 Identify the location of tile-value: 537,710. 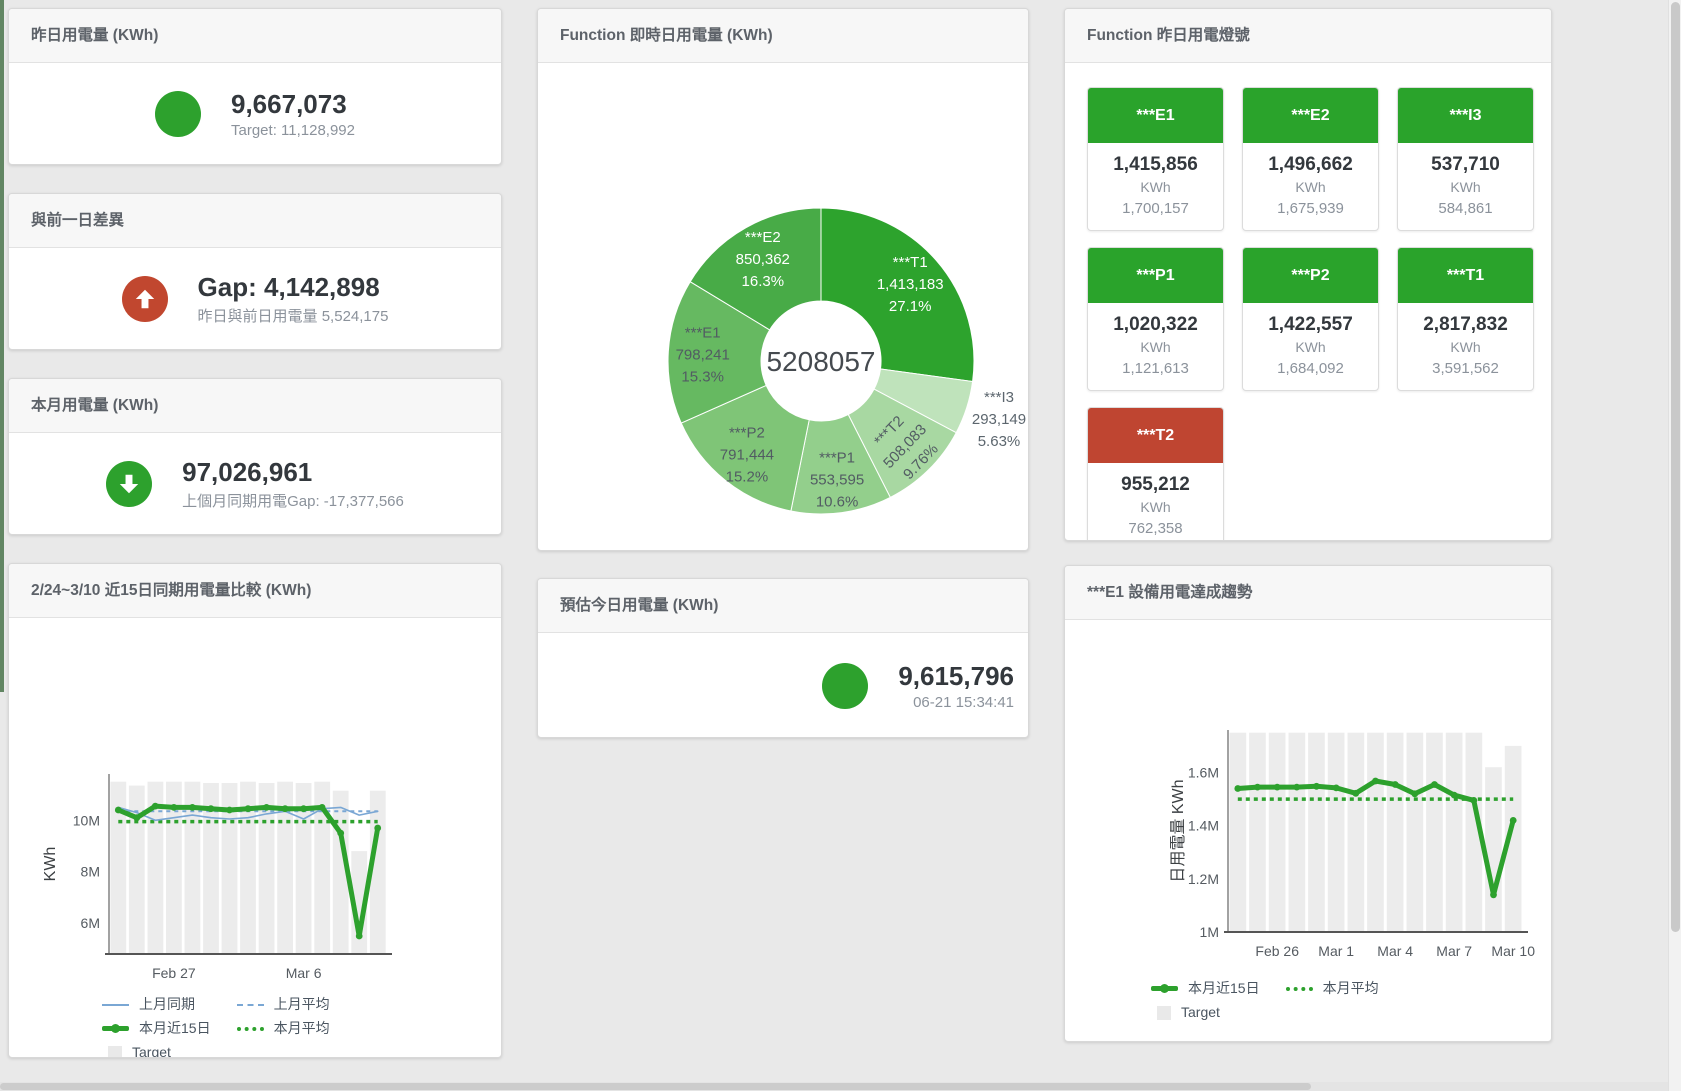
(1465, 164).